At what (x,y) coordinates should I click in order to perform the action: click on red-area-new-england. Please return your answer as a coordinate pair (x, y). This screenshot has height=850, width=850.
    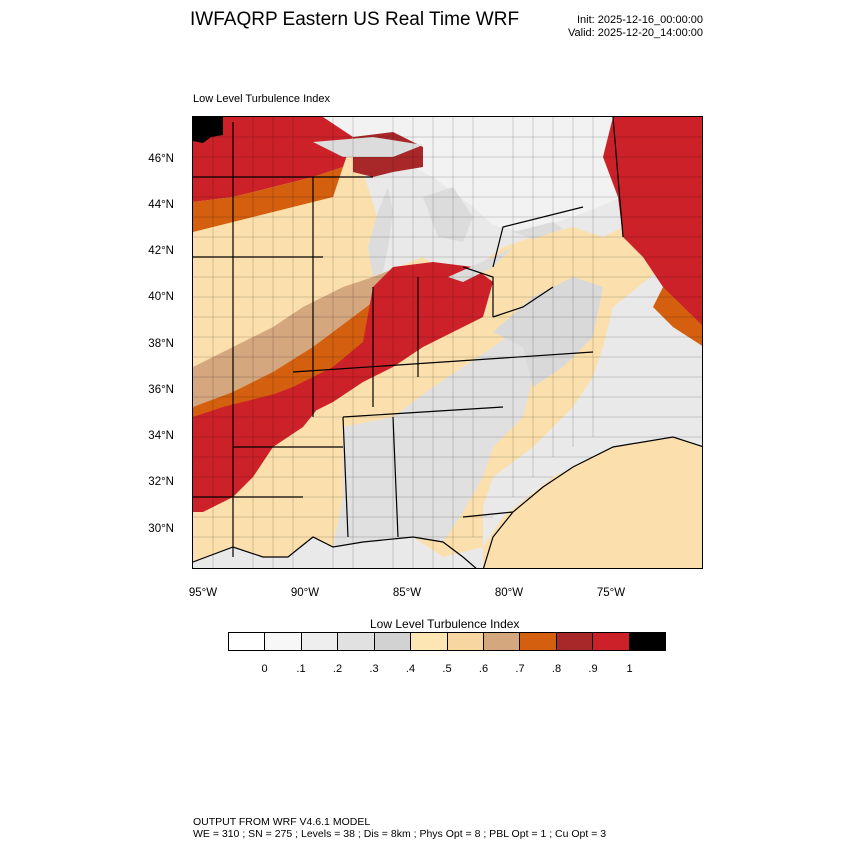
    Looking at the image, I should click on (652, 222).